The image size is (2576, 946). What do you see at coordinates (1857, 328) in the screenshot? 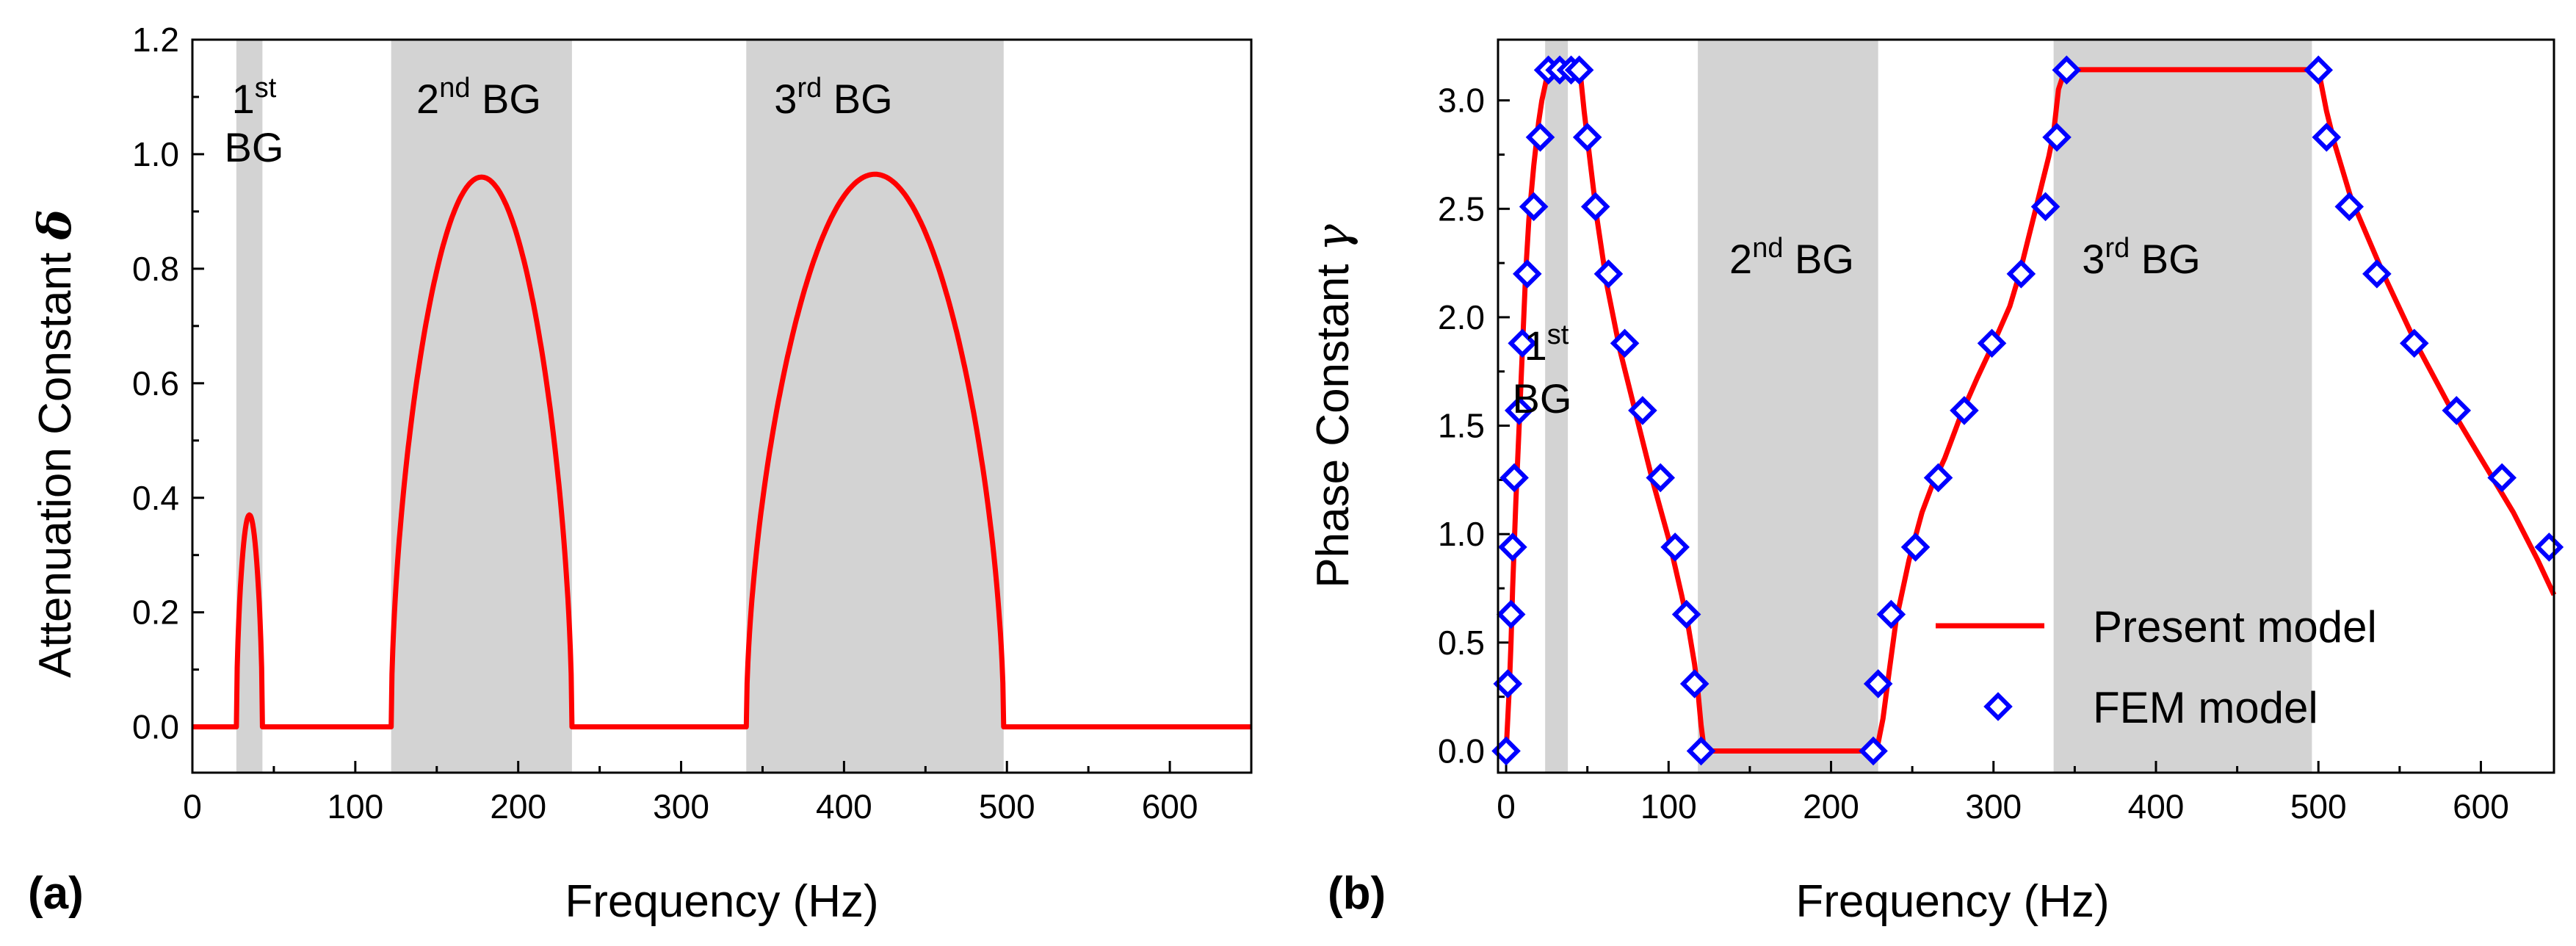
I see `panel-b-band-labels: 1st BG 2nd BG 3rd BG` at bounding box center [1857, 328].